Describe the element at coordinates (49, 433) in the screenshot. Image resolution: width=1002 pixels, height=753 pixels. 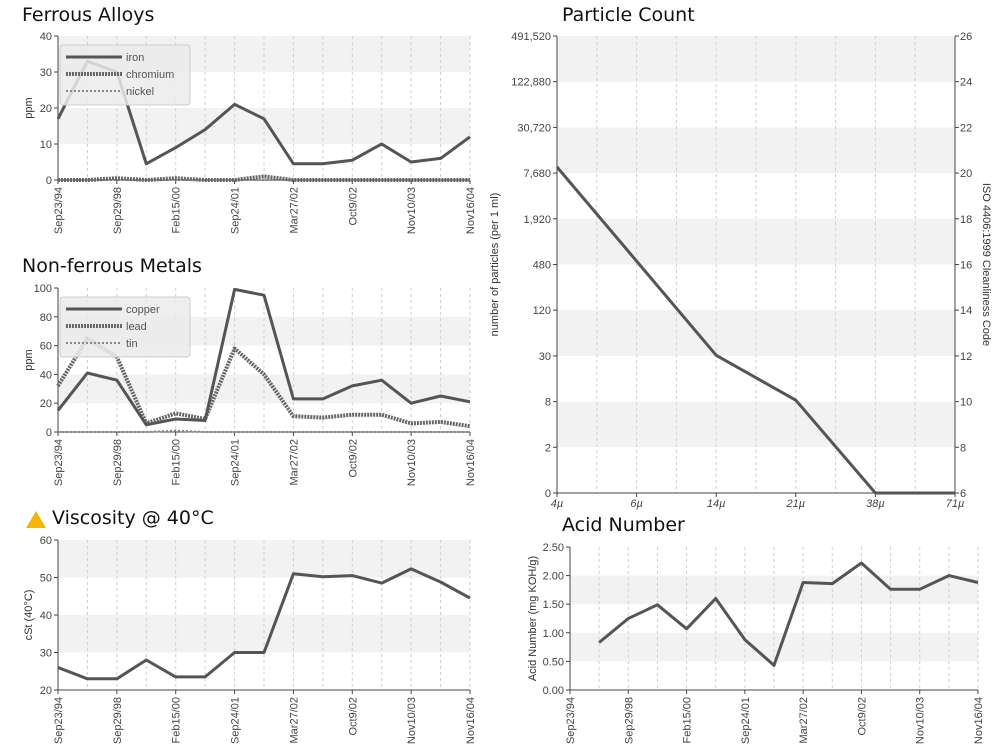
I see `nonferrous-ytick-label: 0` at that location.